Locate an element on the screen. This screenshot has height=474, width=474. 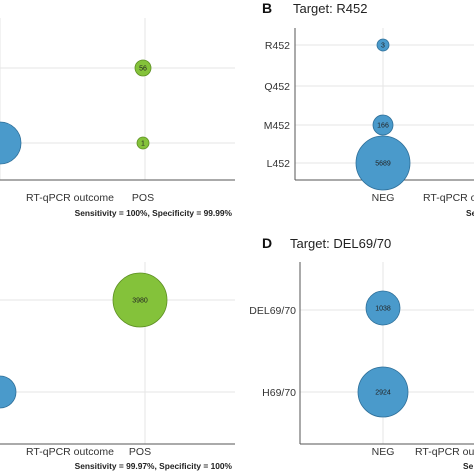
x-tick-b-neg: NEG is located at coordinates (383, 198).